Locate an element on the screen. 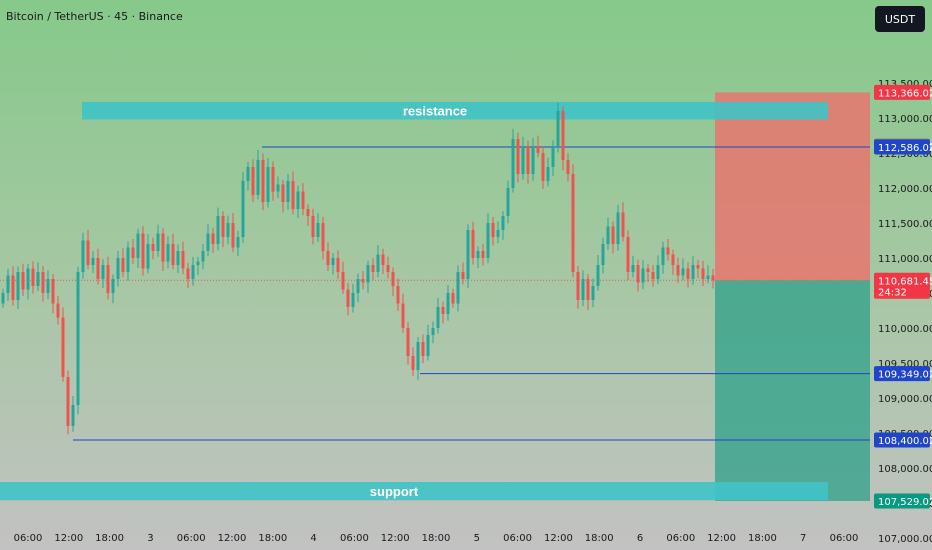 The image size is (932, 550). support-zone is located at coordinates (414, 491).